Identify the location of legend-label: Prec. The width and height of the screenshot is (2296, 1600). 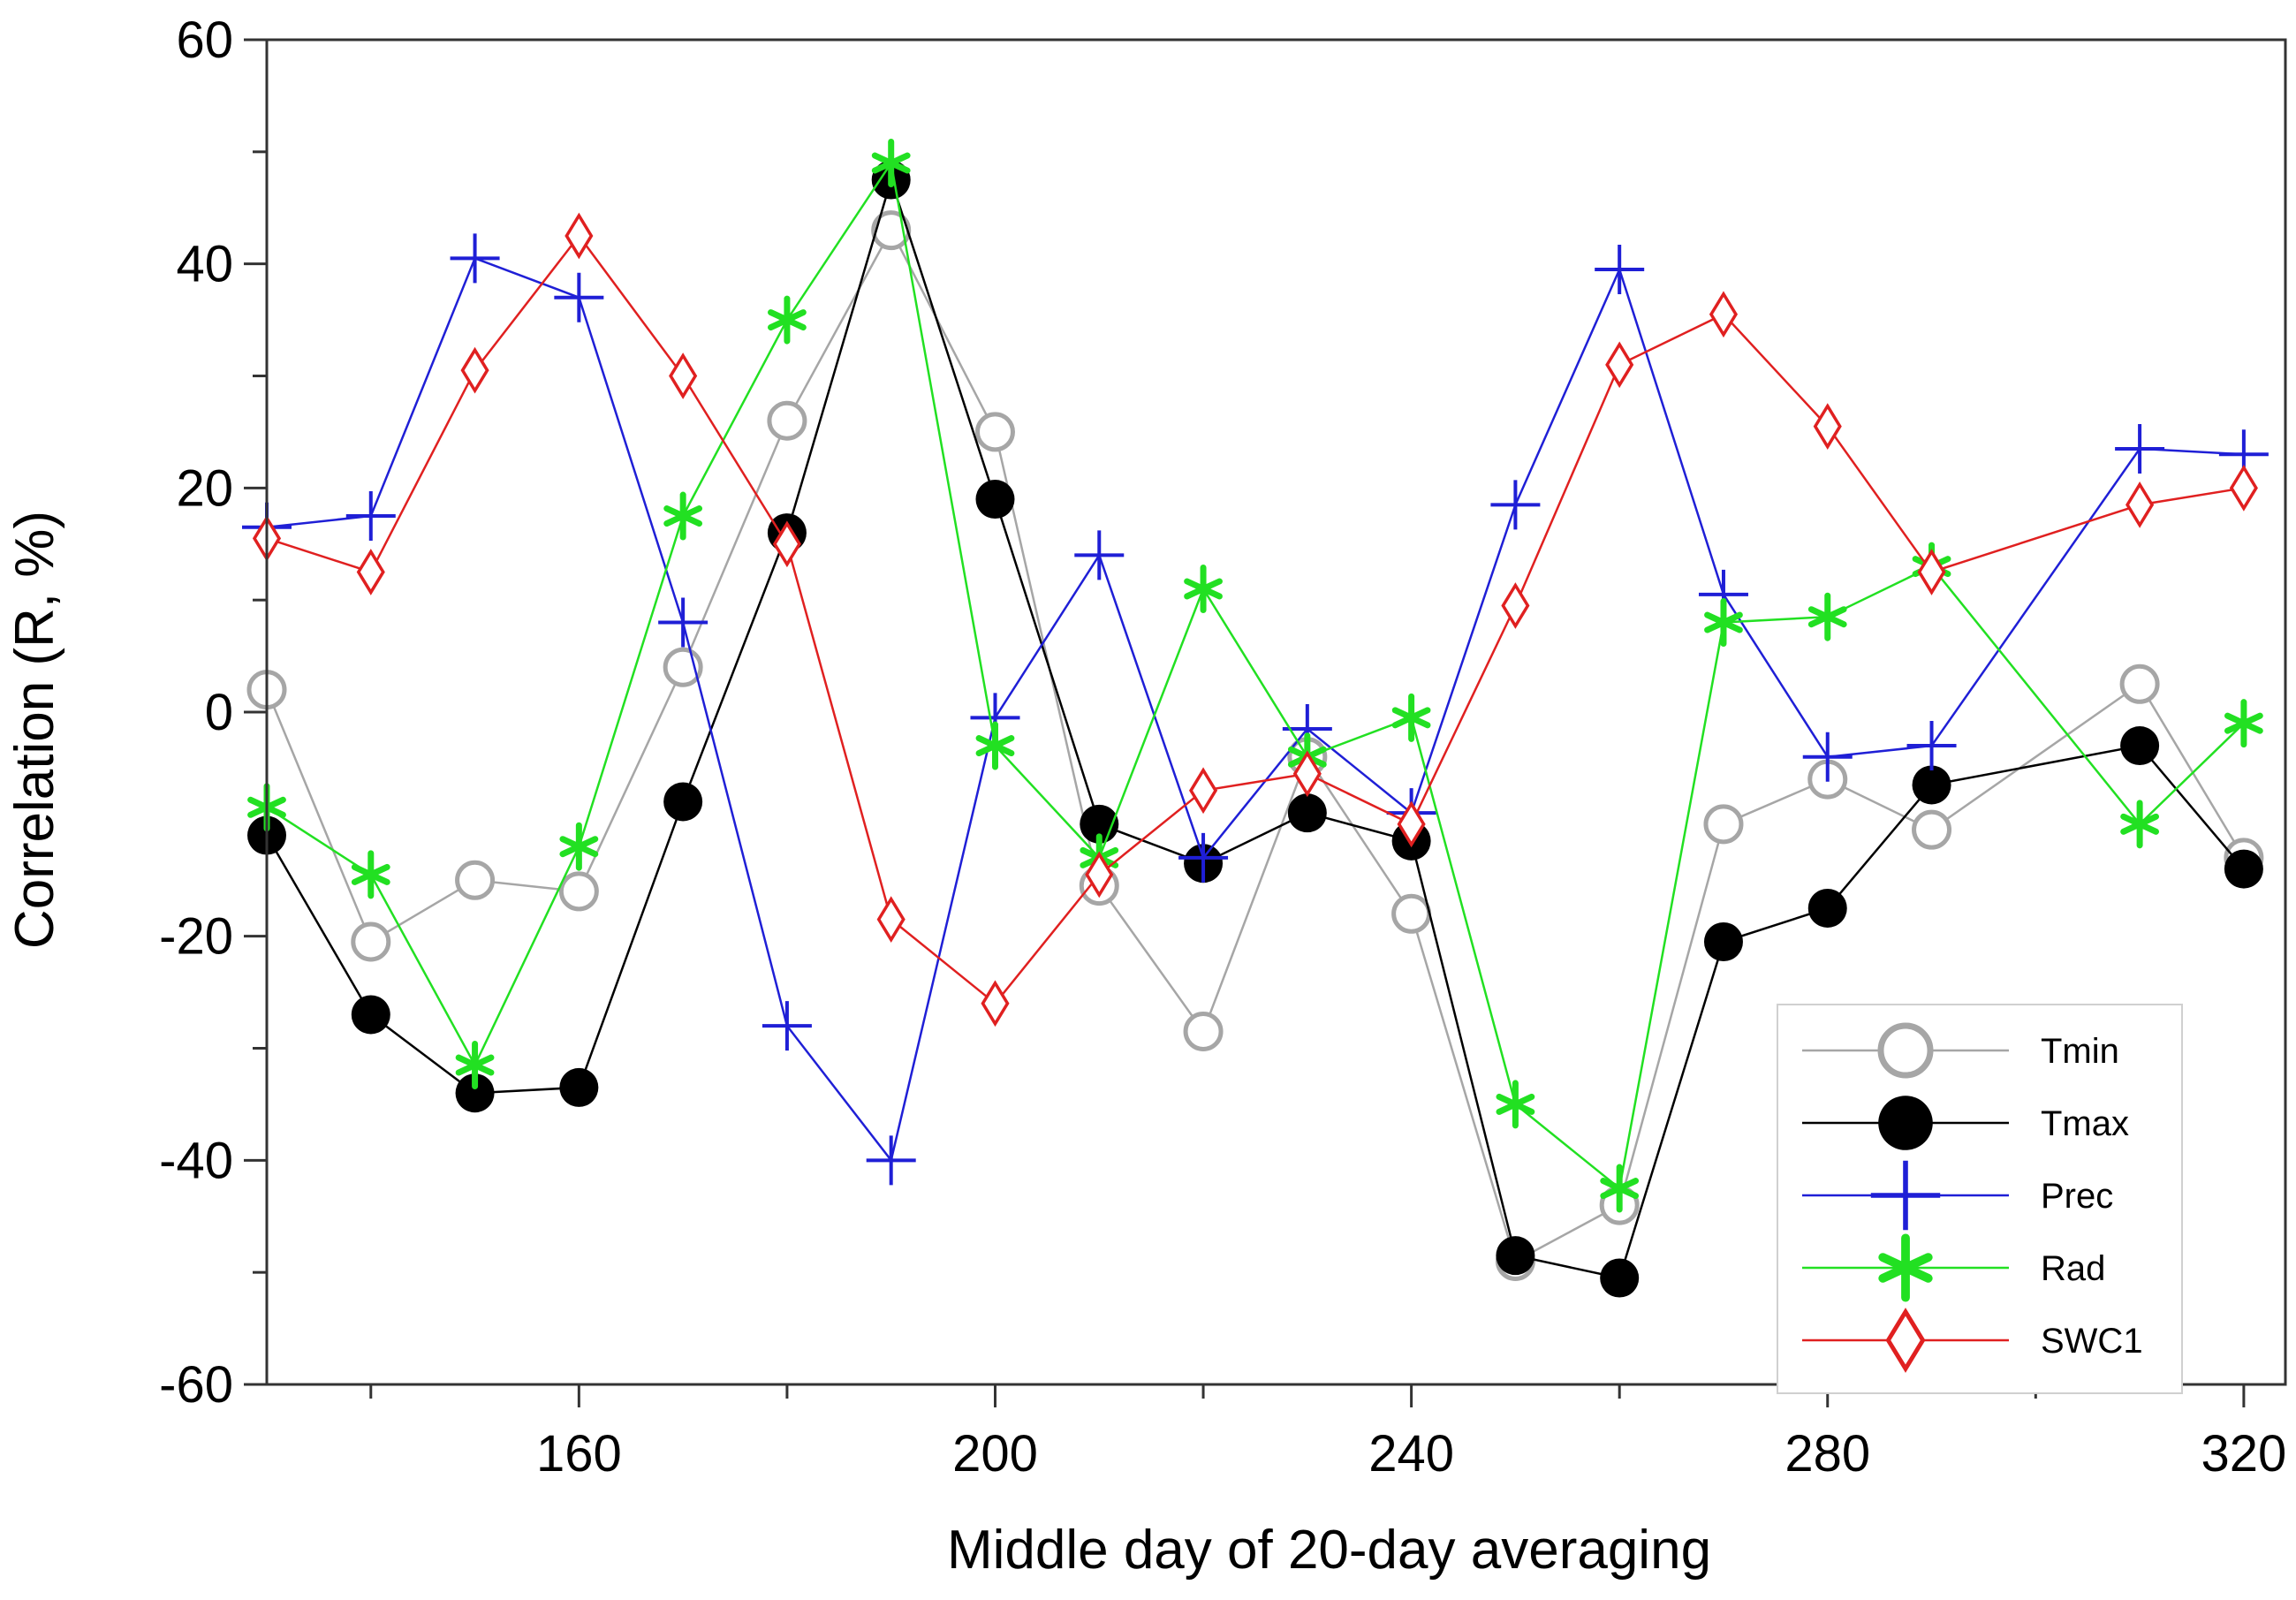
(2077, 1196).